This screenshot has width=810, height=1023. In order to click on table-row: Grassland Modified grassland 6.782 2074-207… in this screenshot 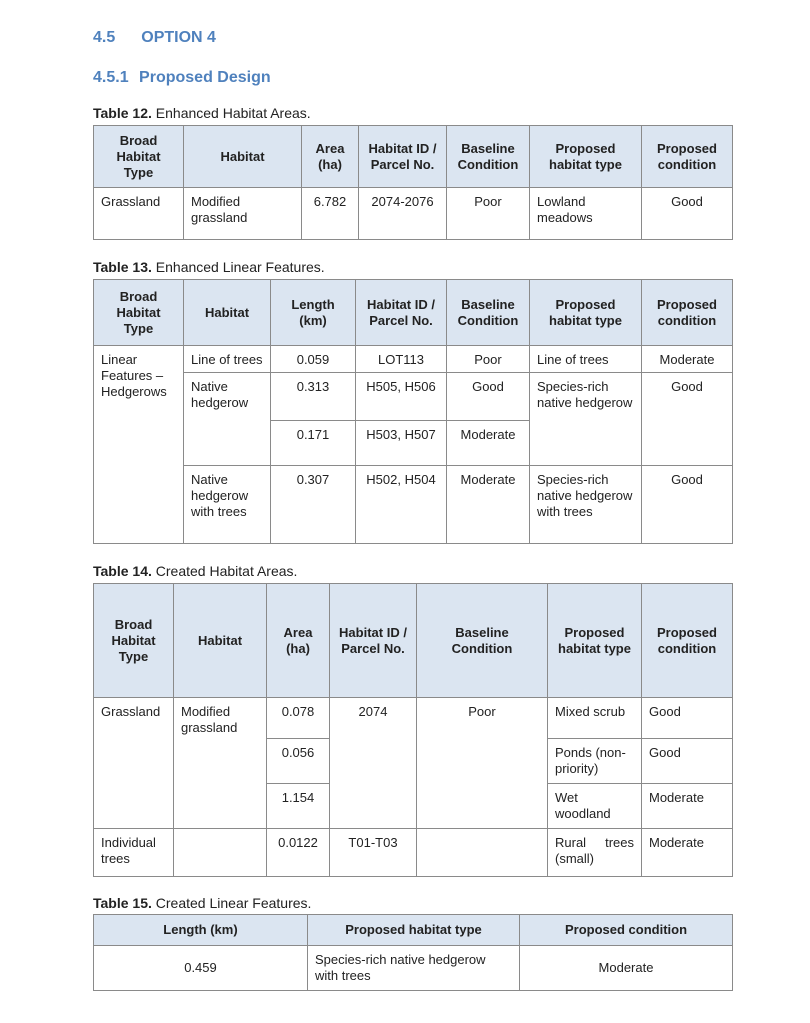, I will do `click(413, 213)`.